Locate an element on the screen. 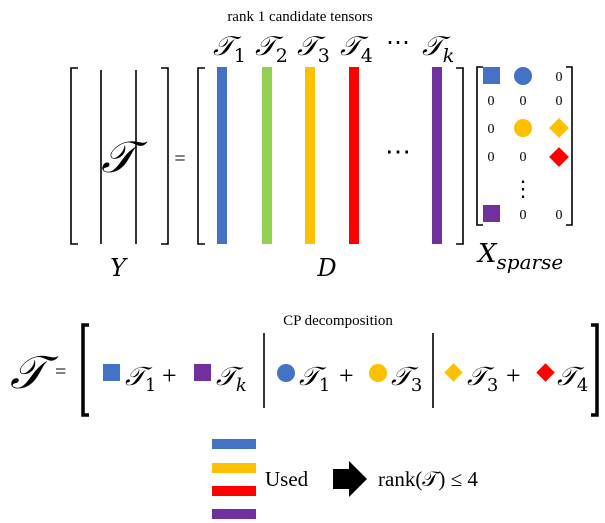 Image resolution: width=605 pixels, height=523 pixels. legend: Used rank(𝒯) ≤ 4 is located at coordinates (345, 479).